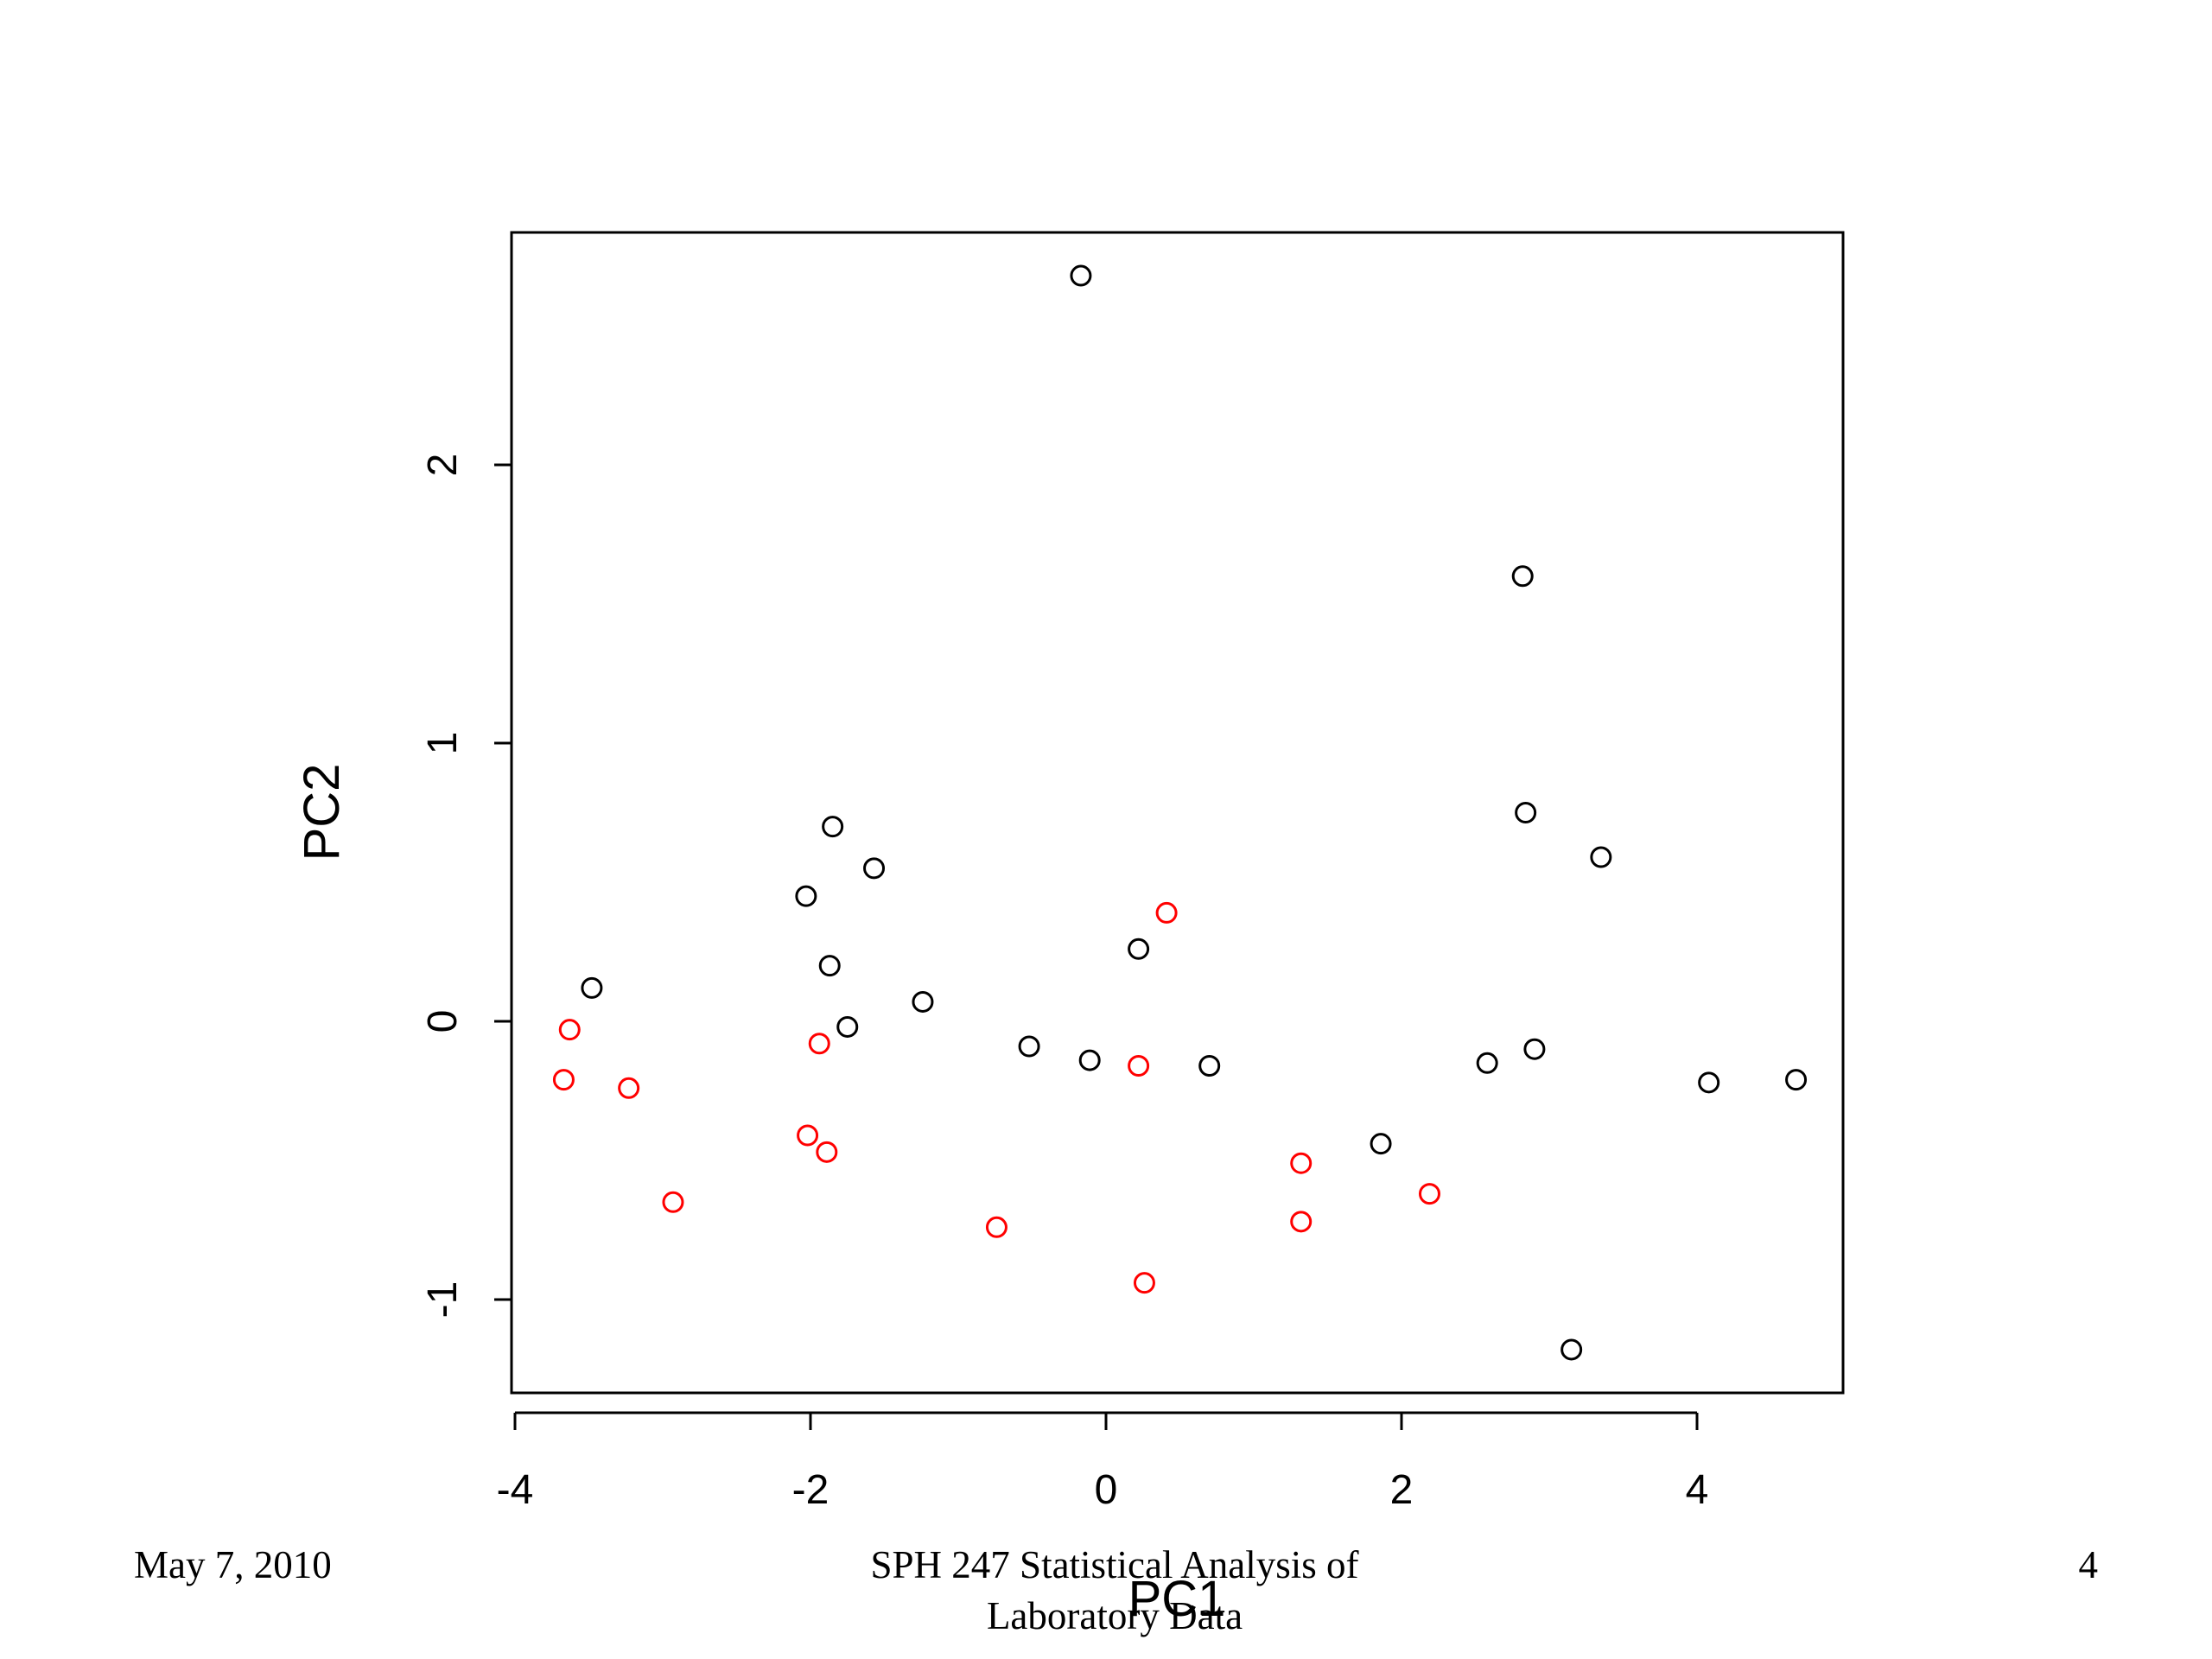  What do you see at coordinates (1697, 1490) in the screenshot?
I see `x-tick-label: 4` at bounding box center [1697, 1490].